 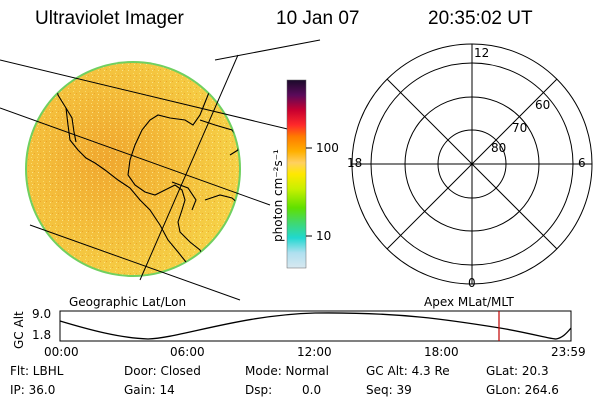 I want to click on seq-value: Seq: 39, so click(x=389, y=390).